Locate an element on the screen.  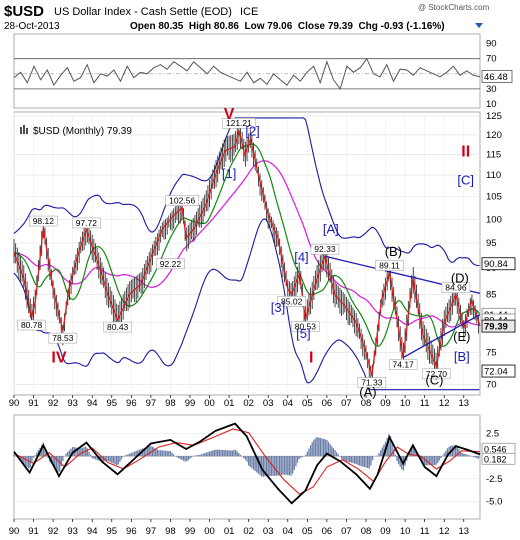
x-axis-label: 03 is located at coordinates (268, 403).